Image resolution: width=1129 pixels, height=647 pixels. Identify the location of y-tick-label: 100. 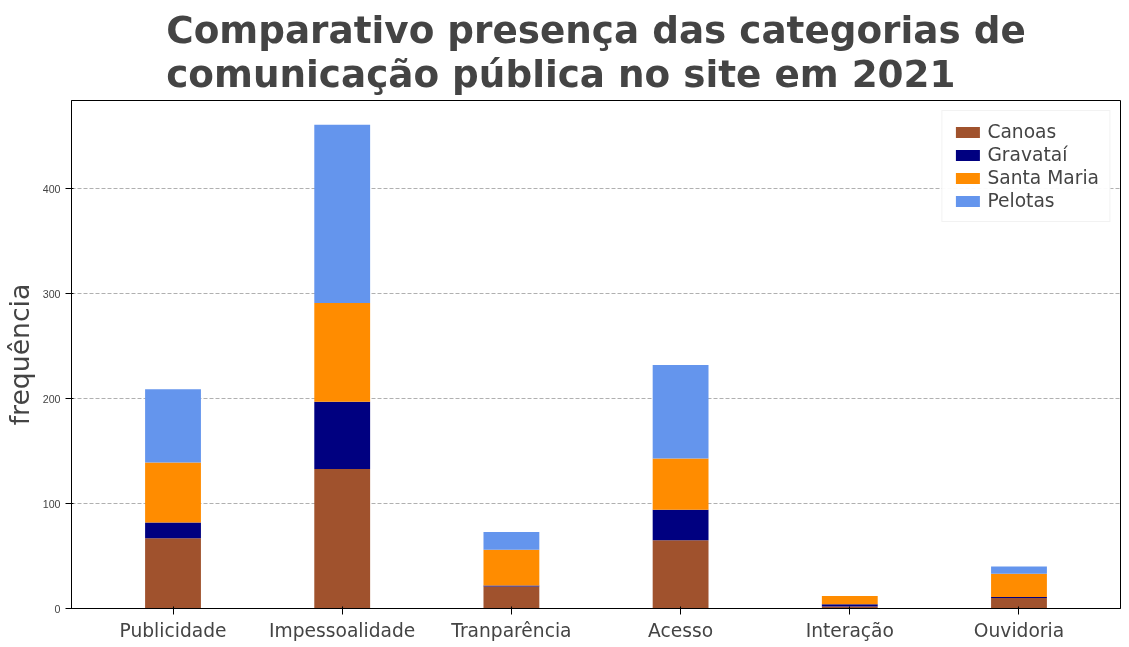
(51, 503).